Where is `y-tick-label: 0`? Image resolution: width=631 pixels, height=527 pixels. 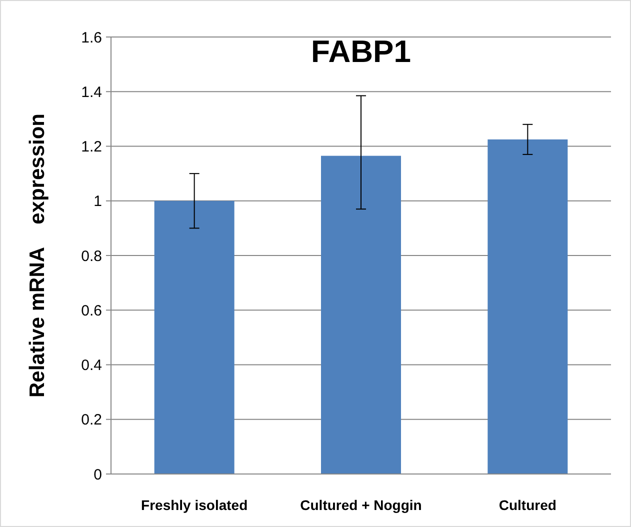
y-tick-label: 0 is located at coordinates (98, 475).